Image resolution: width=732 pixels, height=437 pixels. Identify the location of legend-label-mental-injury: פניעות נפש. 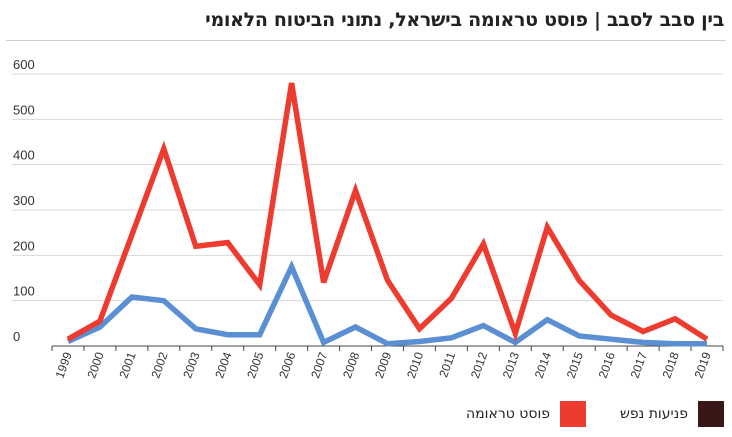
(654, 414).